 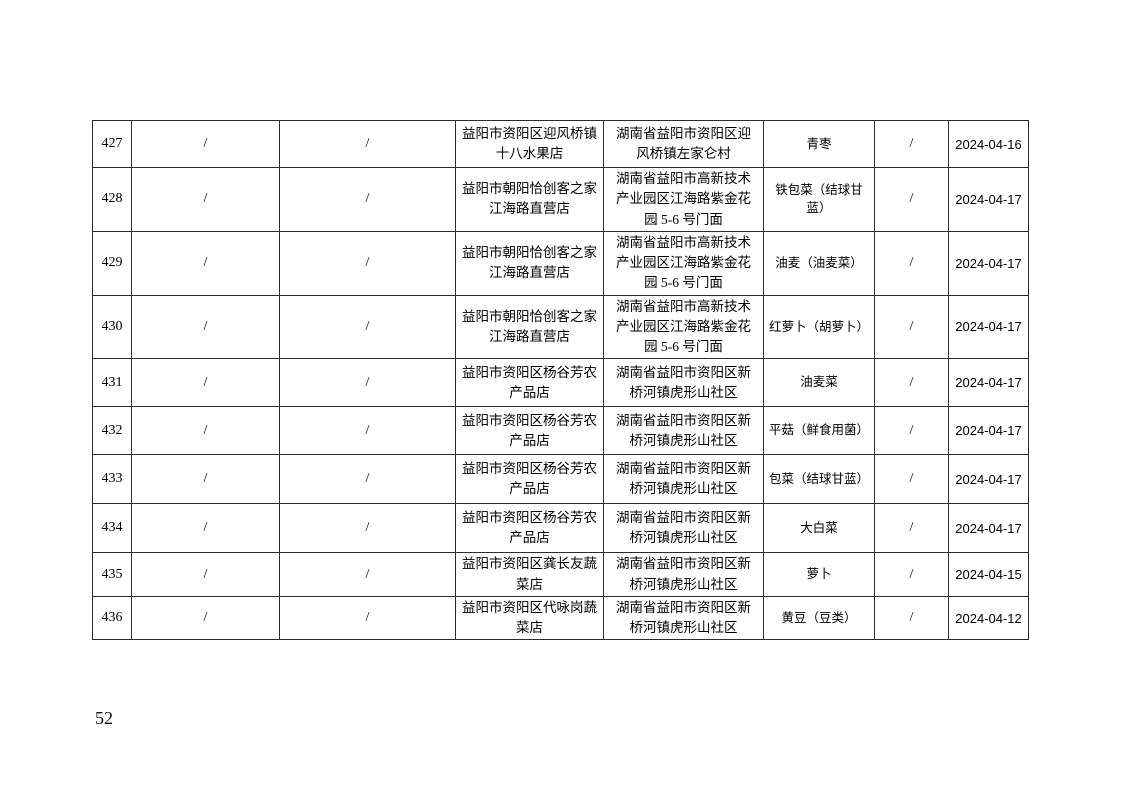 I want to click on row-number-cell: 432, so click(x=112, y=431).